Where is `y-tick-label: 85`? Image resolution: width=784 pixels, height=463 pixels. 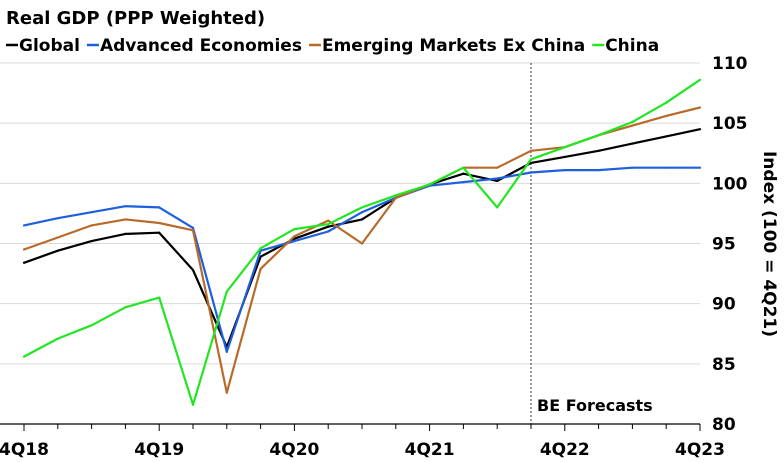
y-tick-label: 85 is located at coordinates (724, 365).